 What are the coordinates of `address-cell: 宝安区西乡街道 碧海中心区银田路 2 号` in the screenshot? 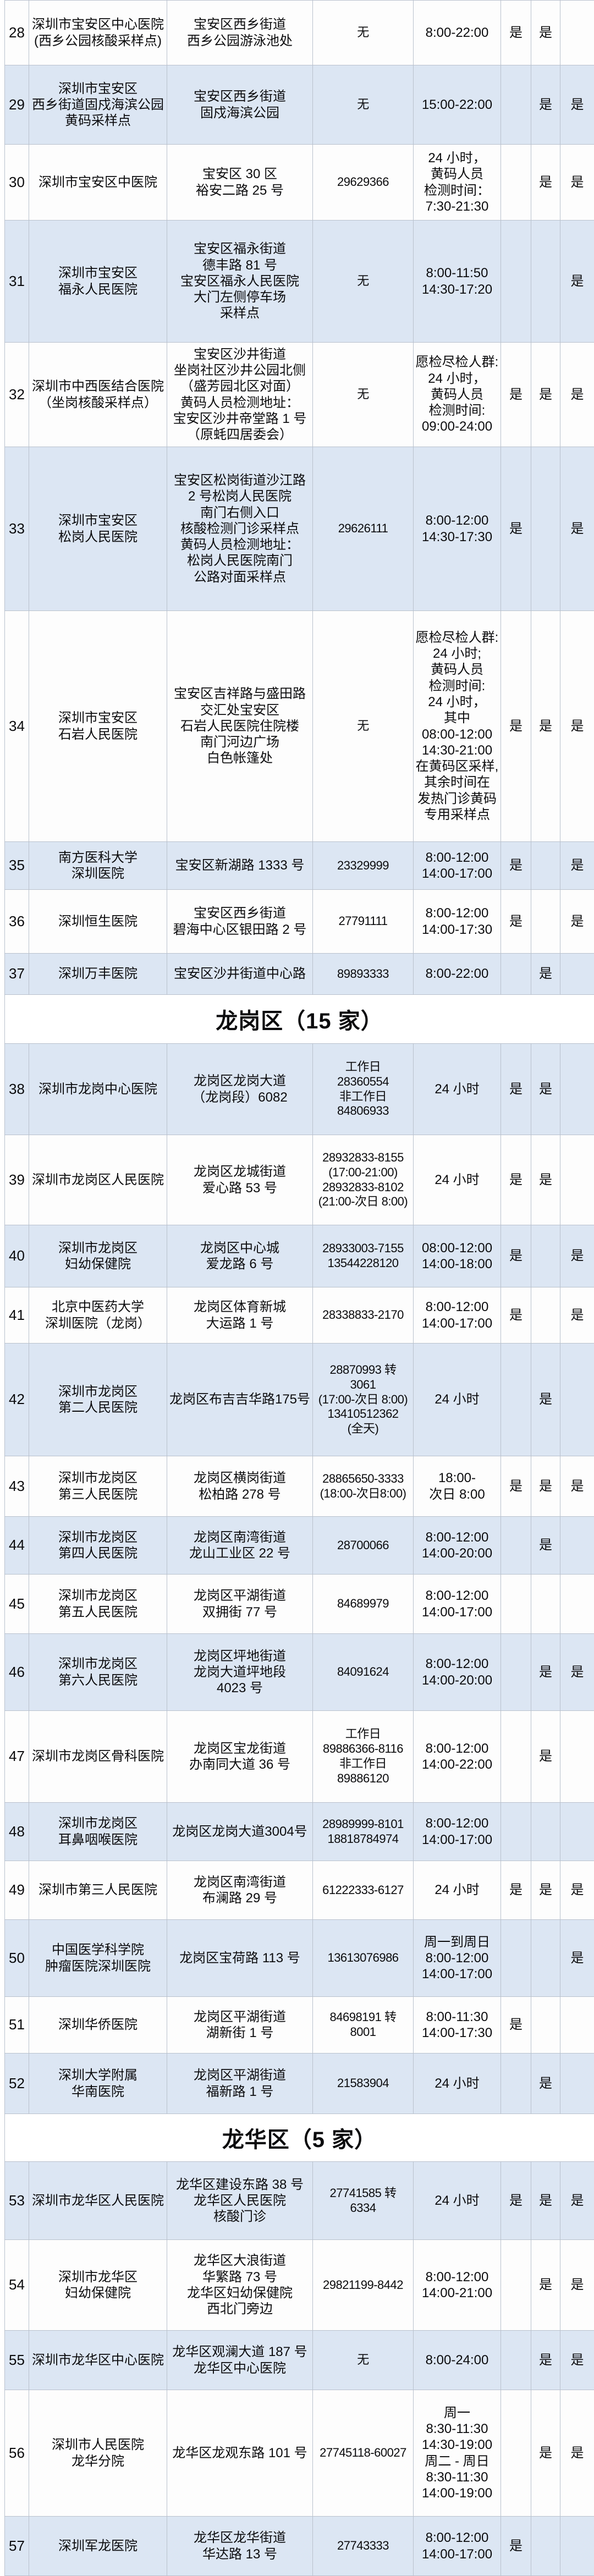 It's located at (240, 922).